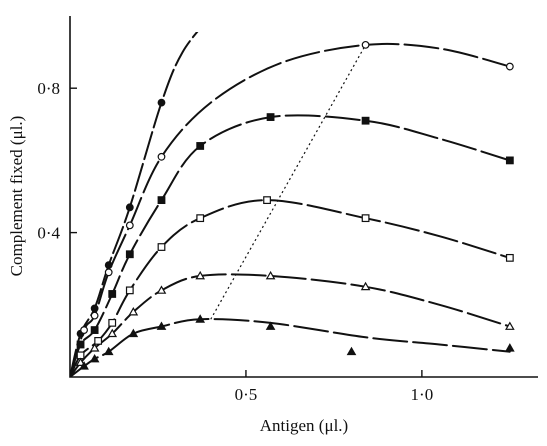 The width and height of the screenshot is (547, 446). Describe the element at coordinates (48, 88) in the screenshot. I see `y-tick-label: 0·8` at that location.